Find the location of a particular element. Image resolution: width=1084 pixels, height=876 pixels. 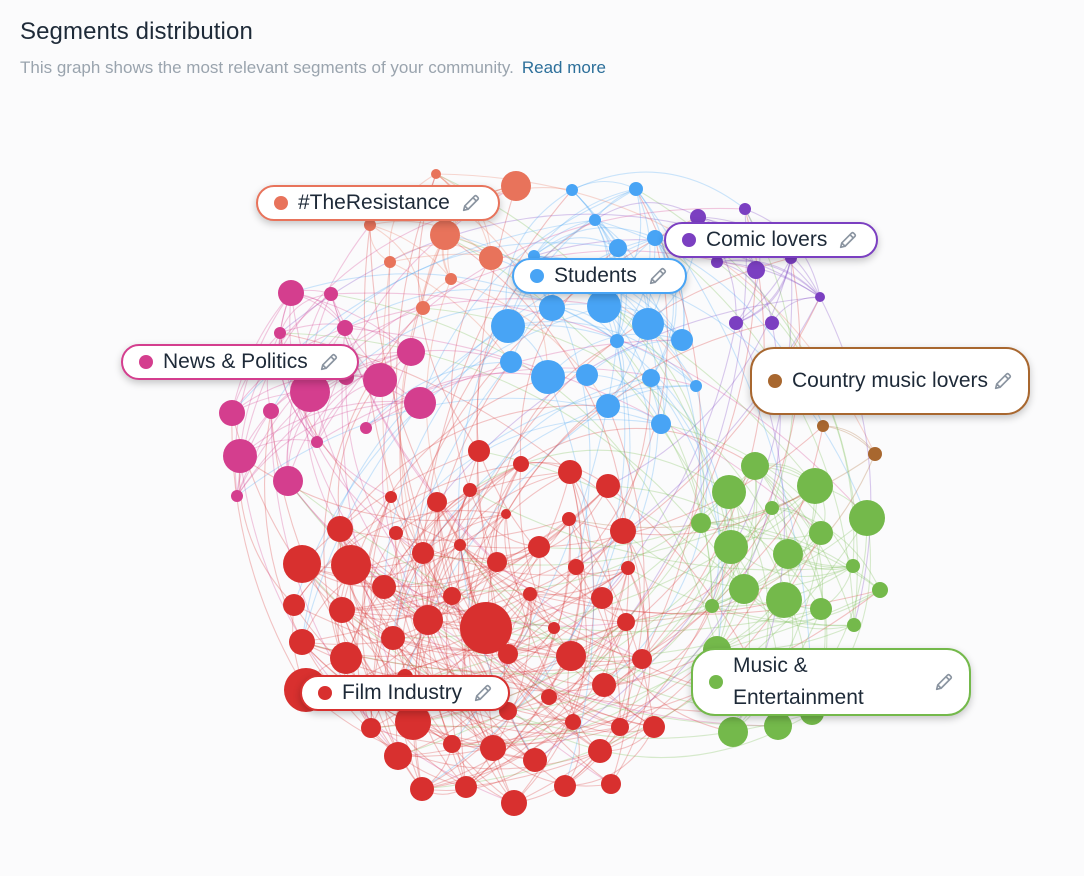

segment-label-news: News & Politics is located at coordinates (240, 362).